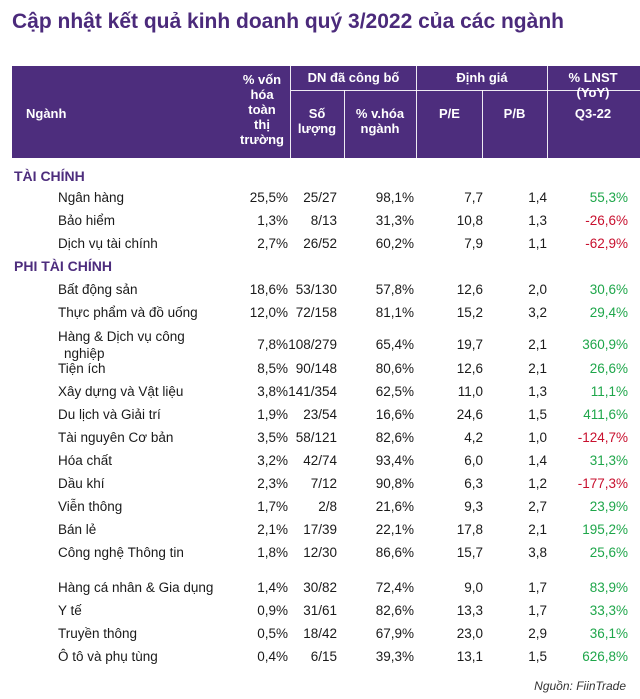  What do you see at coordinates (70, 610) in the screenshot?
I see `sector-name: Y tế` at bounding box center [70, 610].